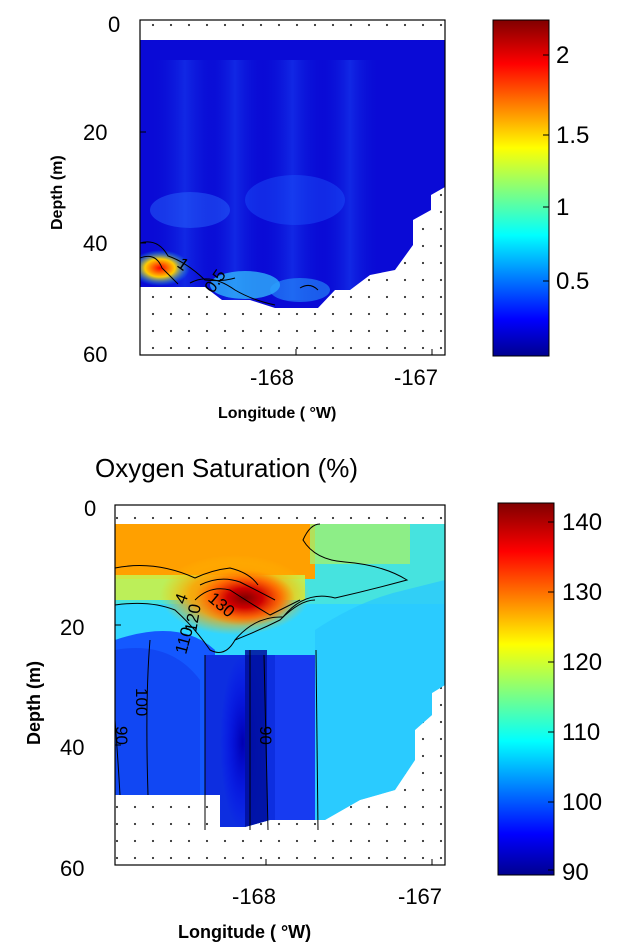  I want to click on colorbar-2-tick-100: 100, so click(582, 802).